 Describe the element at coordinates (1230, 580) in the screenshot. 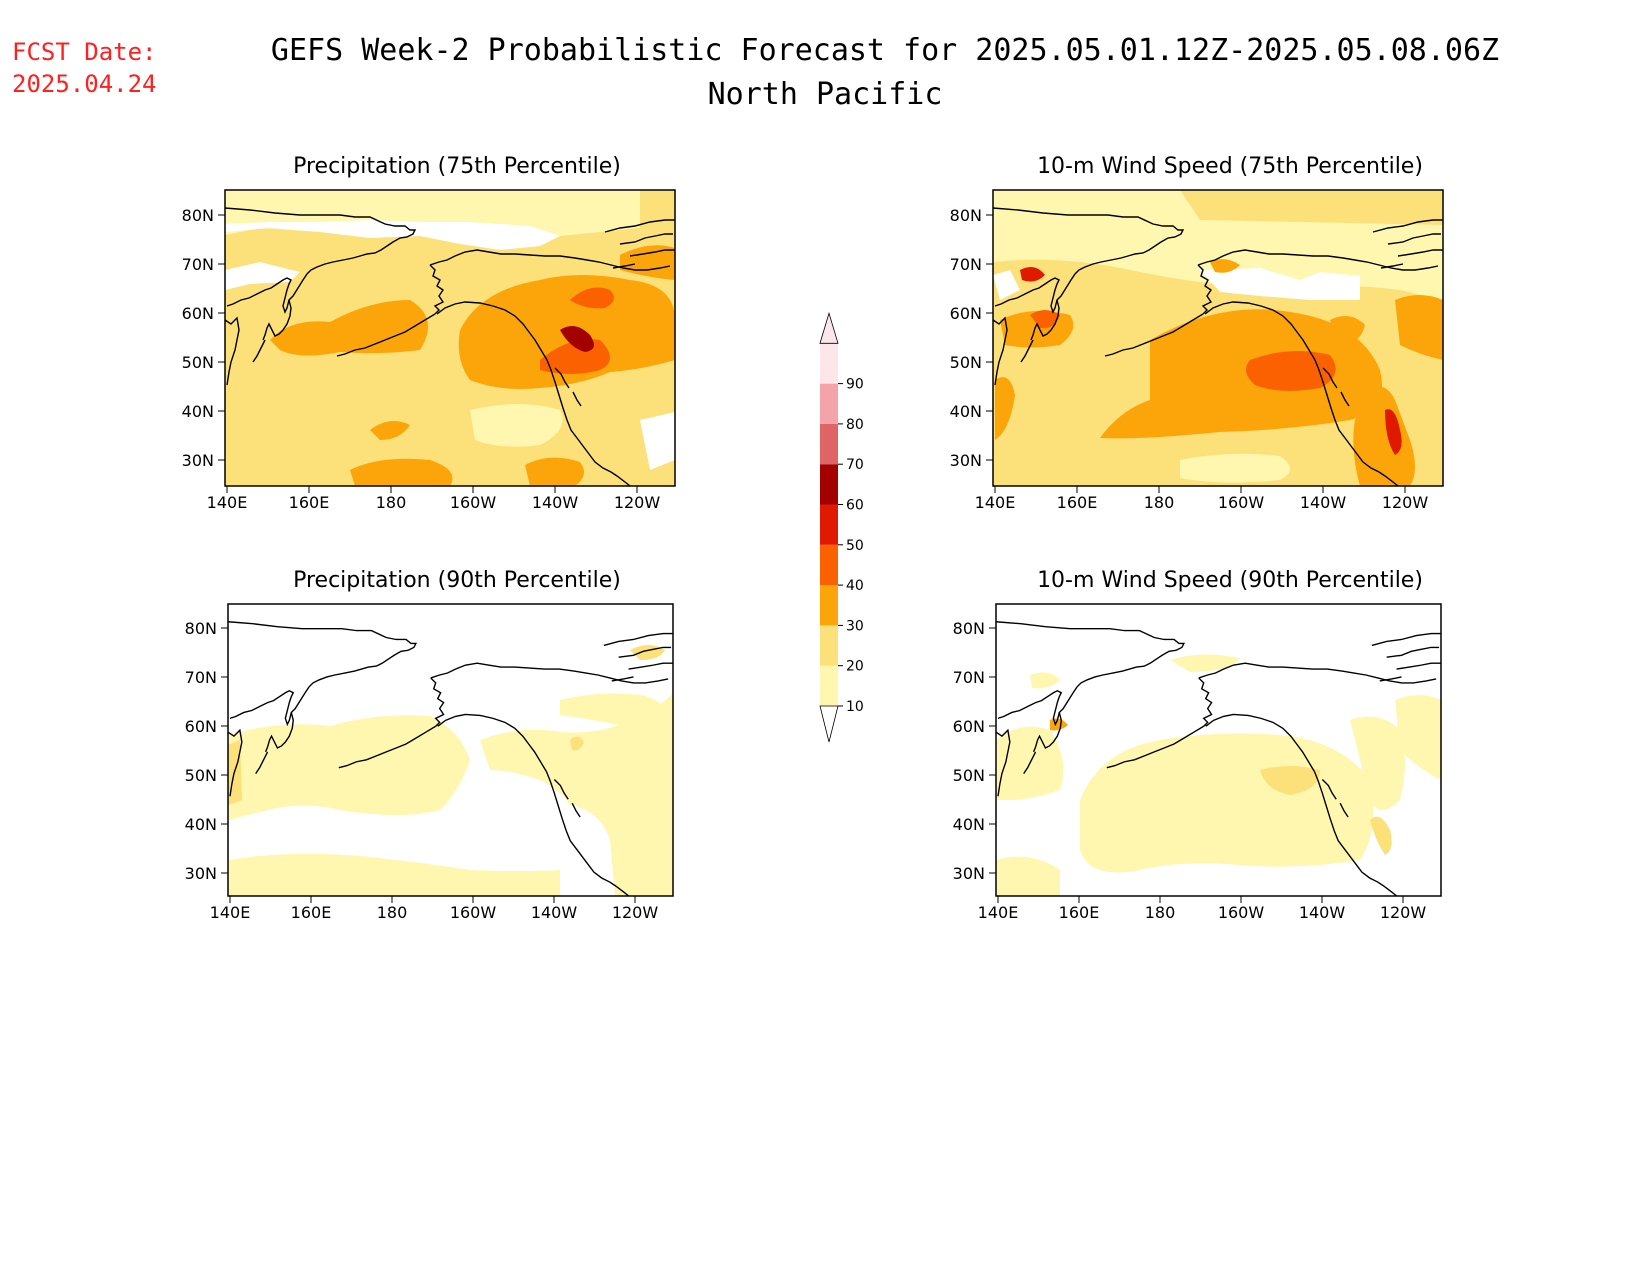

I see `panel-title-wind-90: 10-m Wind Speed (90th Percentile)` at that location.